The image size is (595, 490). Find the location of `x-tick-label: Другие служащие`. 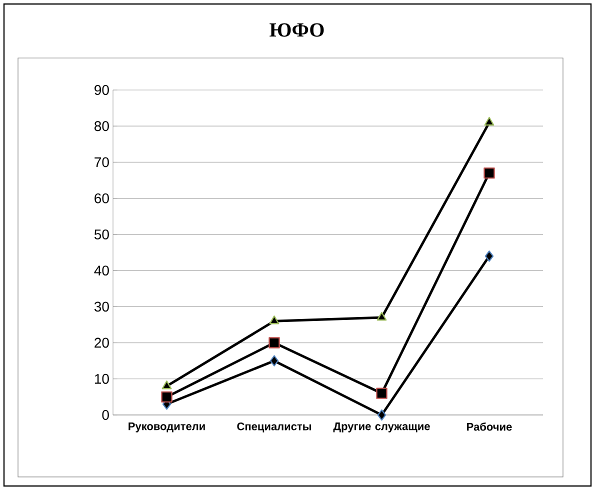

x-tick-label: Другие служащие is located at coordinates (381, 427).